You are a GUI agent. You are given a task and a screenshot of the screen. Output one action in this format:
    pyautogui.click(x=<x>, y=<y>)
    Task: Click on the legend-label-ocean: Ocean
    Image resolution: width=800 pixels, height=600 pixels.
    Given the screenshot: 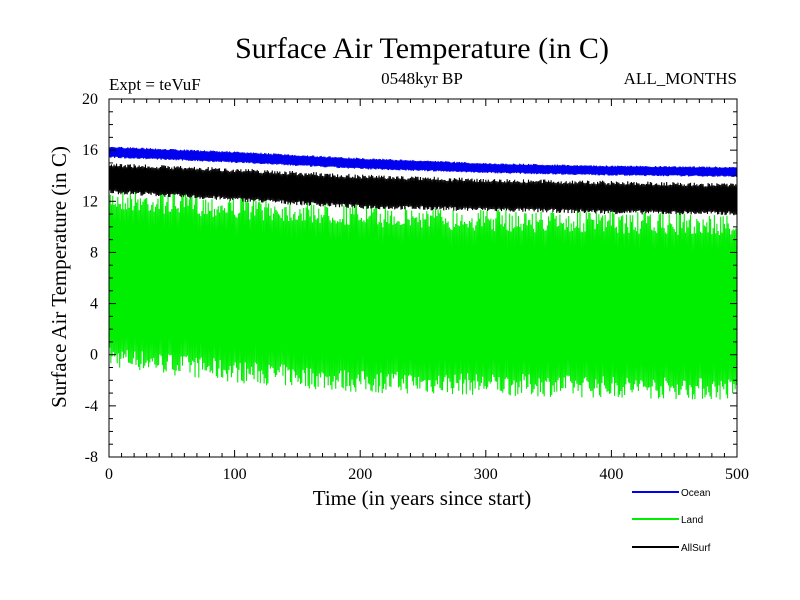 What is the action you would take?
    pyautogui.click(x=695, y=493)
    